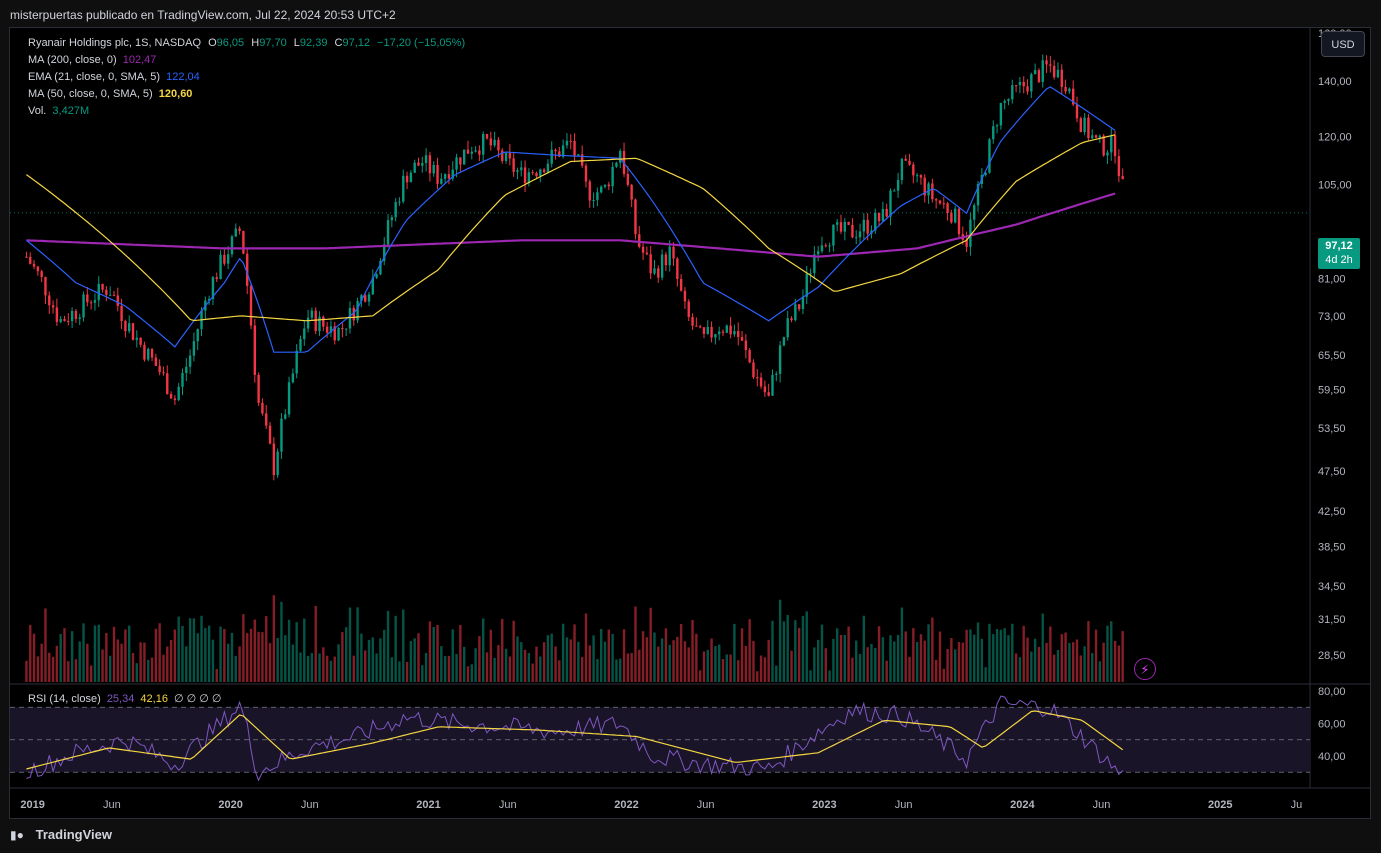 The image size is (1381, 853). What do you see at coordinates (110, 94) in the screenshot?
I see `ma50-legend: MA (50, close, 0, SMA, 5) 120,60` at bounding box center [110, 94].